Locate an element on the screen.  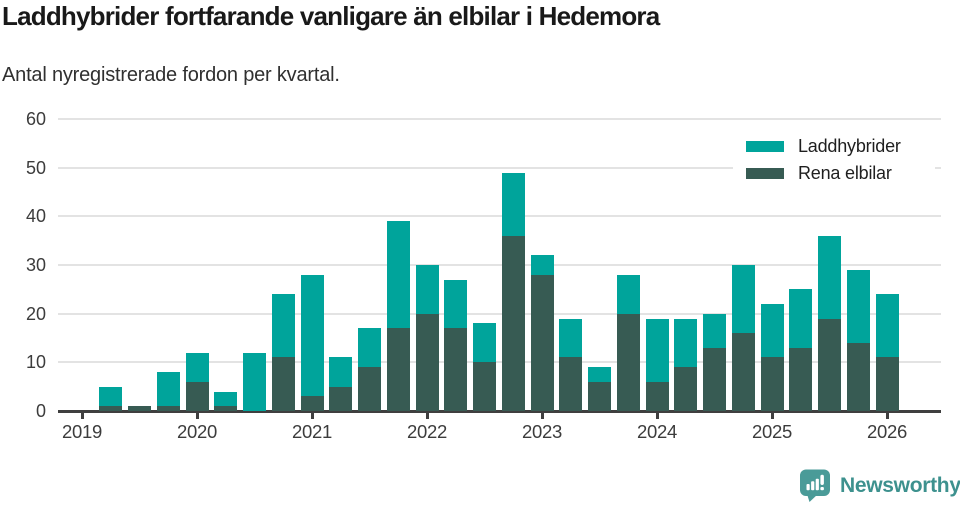
x-axis-line is located at coordinates (499, 411).